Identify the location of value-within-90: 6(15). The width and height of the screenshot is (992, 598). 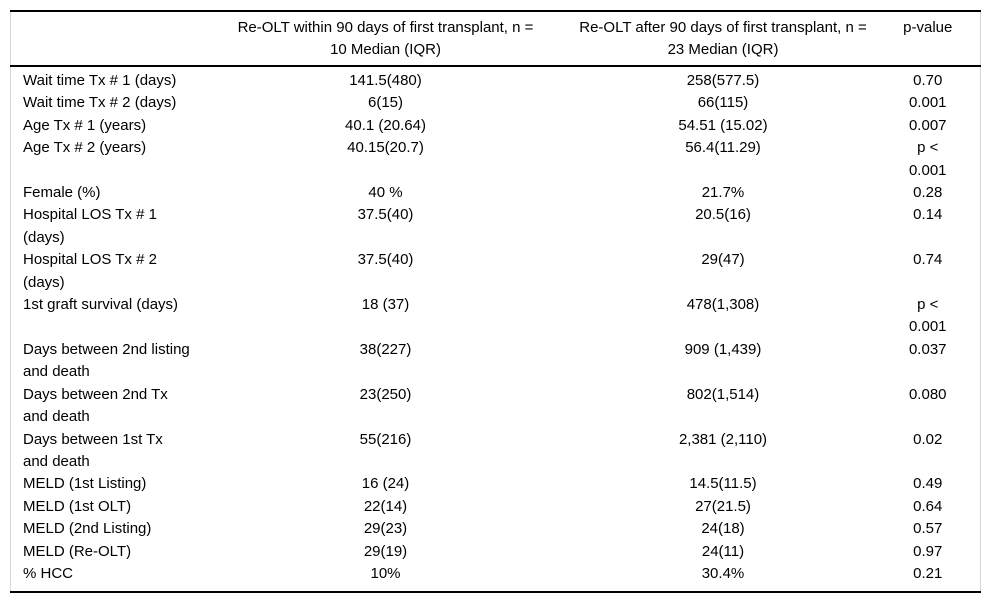
(385, 103).